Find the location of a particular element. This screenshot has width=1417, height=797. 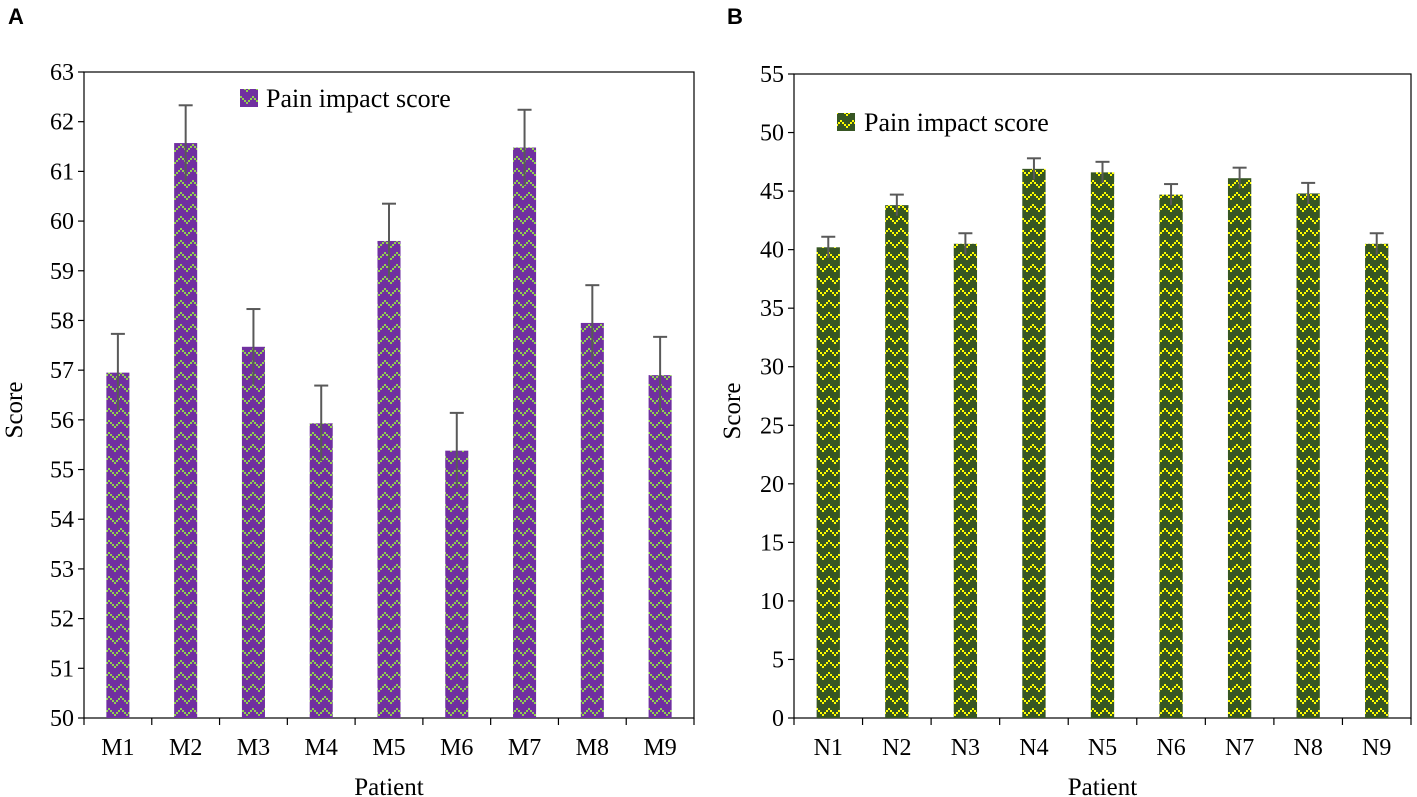

bar-n3 is located at coordinates (965, 481).